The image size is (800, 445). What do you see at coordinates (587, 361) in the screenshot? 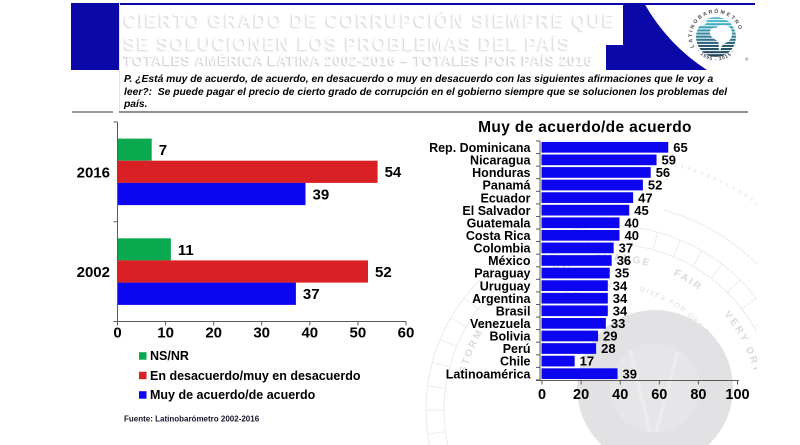
I see `svg-text: 17` at bounding box center [587, 361].